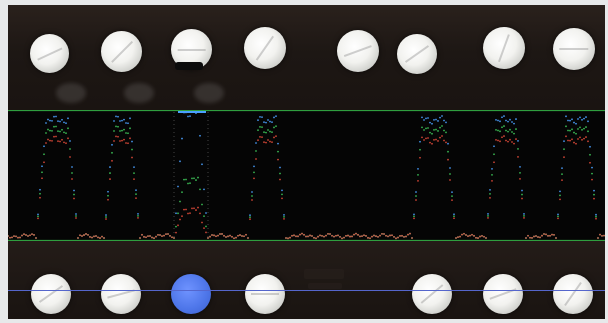 This screenshot has height=323, width=608. Describe the element at coordinates (189, 66) in the screenshot. I see `dark-mark` at that location.